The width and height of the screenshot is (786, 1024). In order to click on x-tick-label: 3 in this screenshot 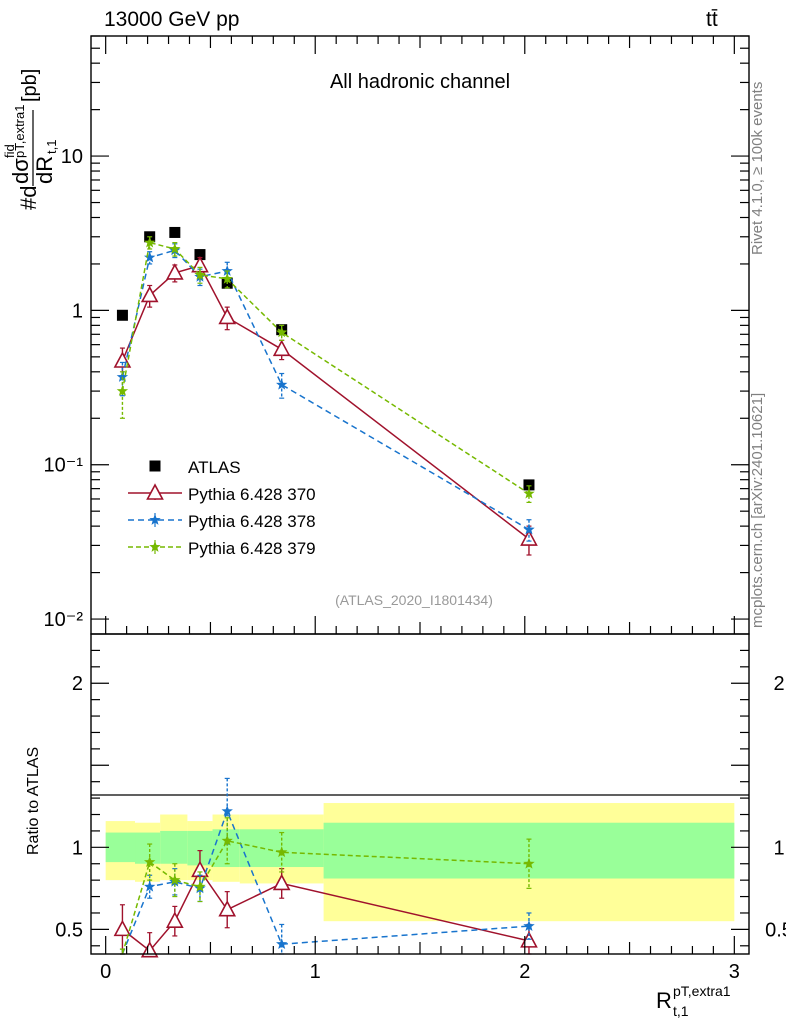, I will do `click(734, 972)`.